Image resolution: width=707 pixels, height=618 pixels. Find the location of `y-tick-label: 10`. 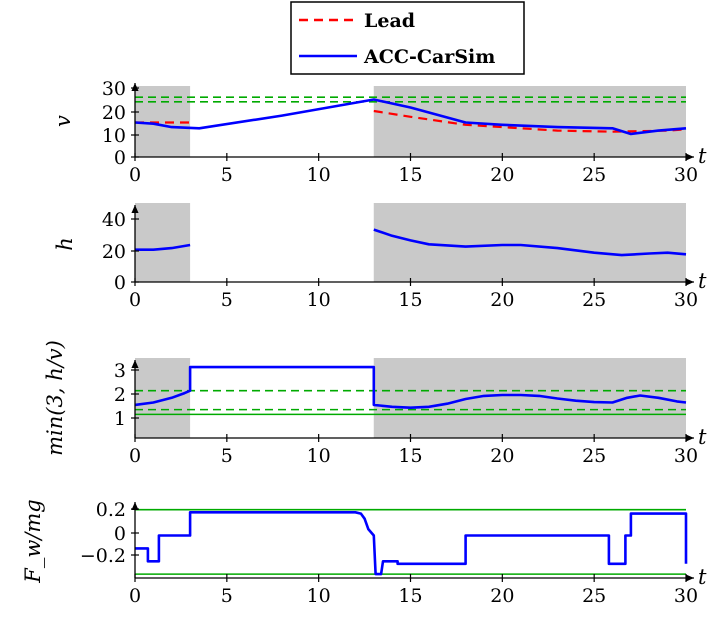

y-tick-label: 10 is located at coordinates (114, 136).